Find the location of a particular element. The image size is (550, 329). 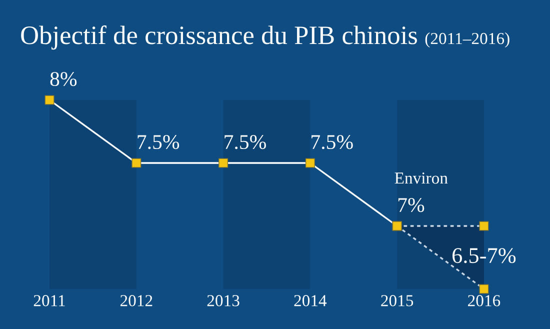

annotation: 6.5-7% is located at coordinates (484, 256).